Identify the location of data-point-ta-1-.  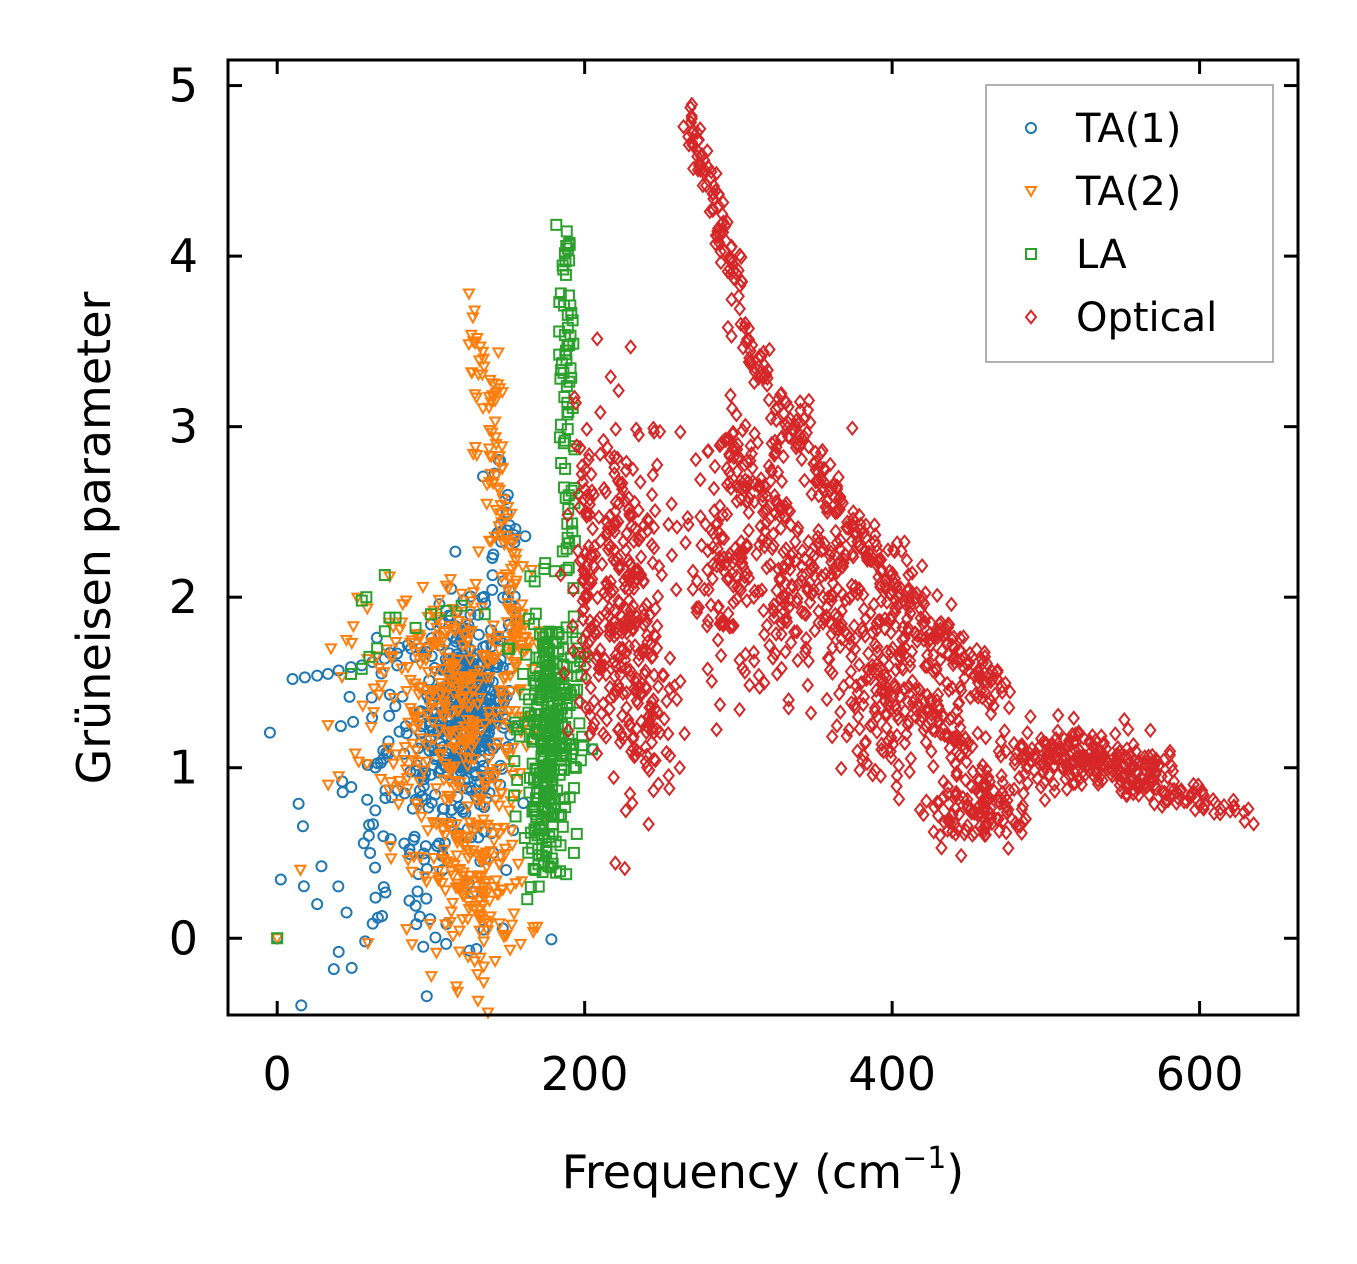
(363, 843).